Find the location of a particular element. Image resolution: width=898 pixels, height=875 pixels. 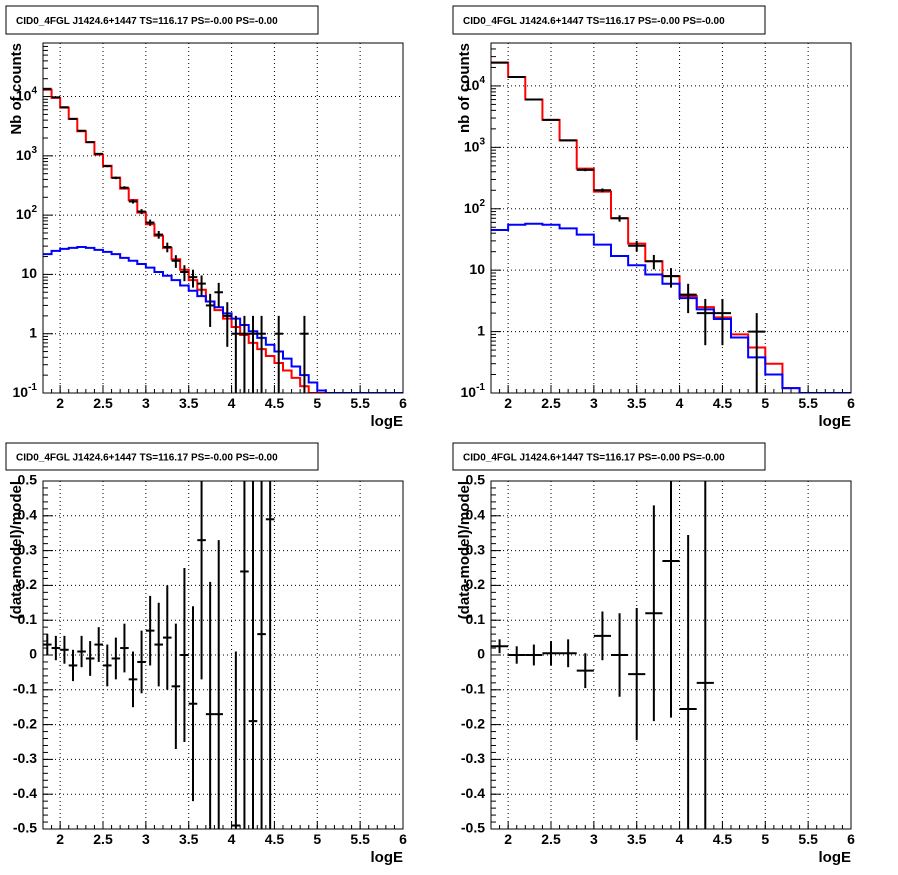

x-tick-label: 6 is located at coordinates (403, 839).